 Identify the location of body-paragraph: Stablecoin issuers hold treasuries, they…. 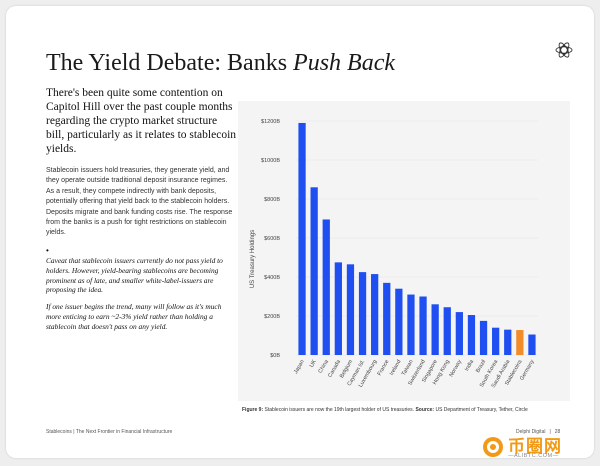
(139, 202).